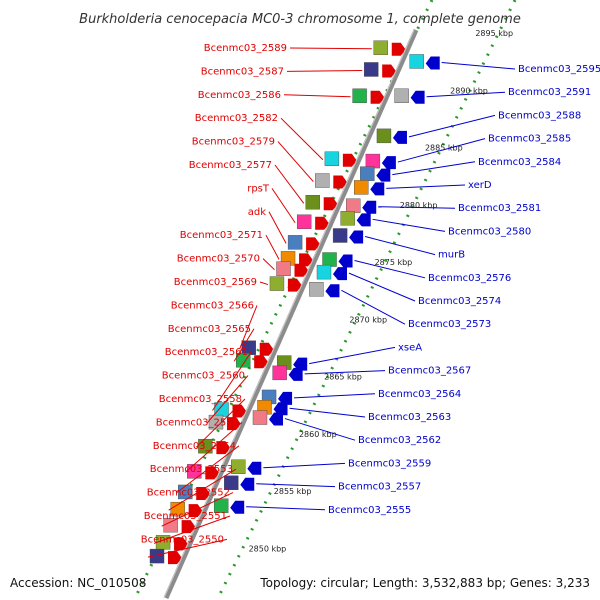  What do you see at coordinates (191, 469) in the screenshot?
I see `forward-gene-label: Bcenmc03_2553` at bounding box center [191, 469].